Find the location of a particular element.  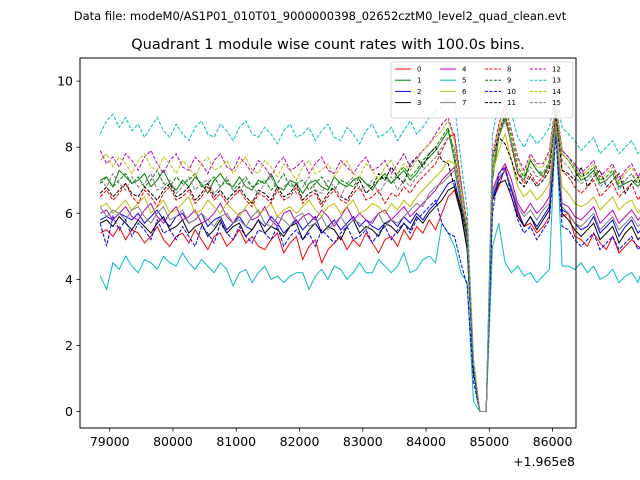

legend-label-3: 3 is located at coordinates (419, 103).